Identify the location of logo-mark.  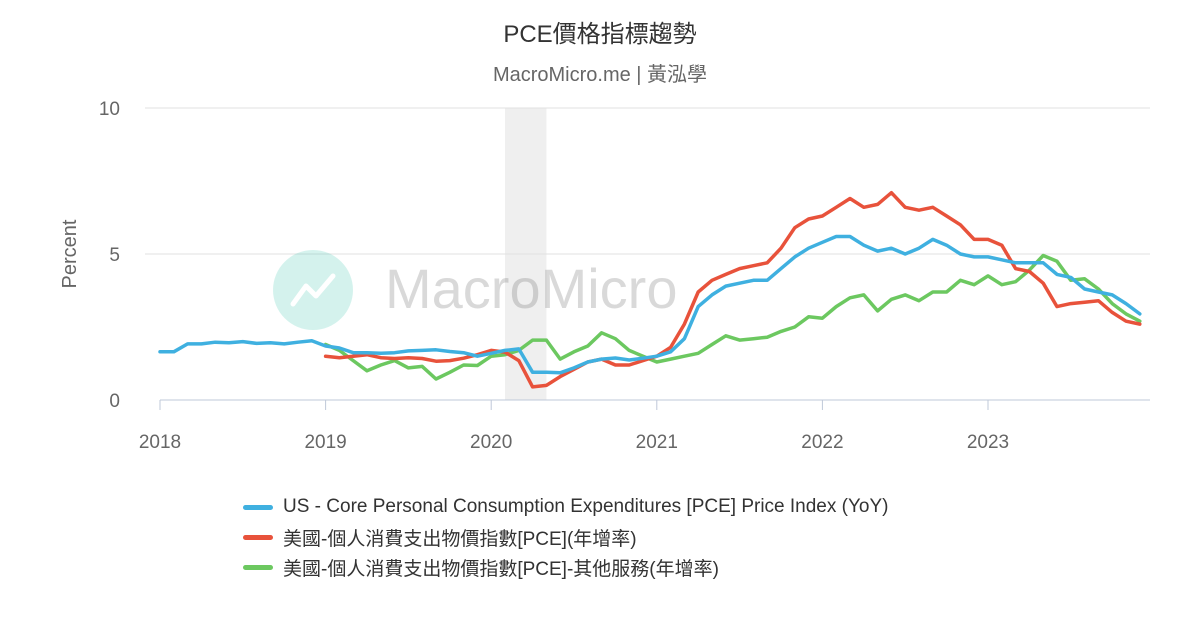
(313, 290).